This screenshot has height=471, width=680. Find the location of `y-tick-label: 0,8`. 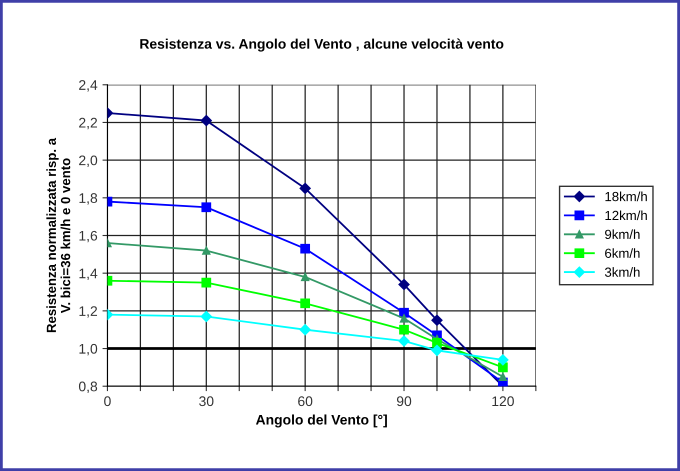

y-tick-label: 0,8 is located at coordinates (88, 388).